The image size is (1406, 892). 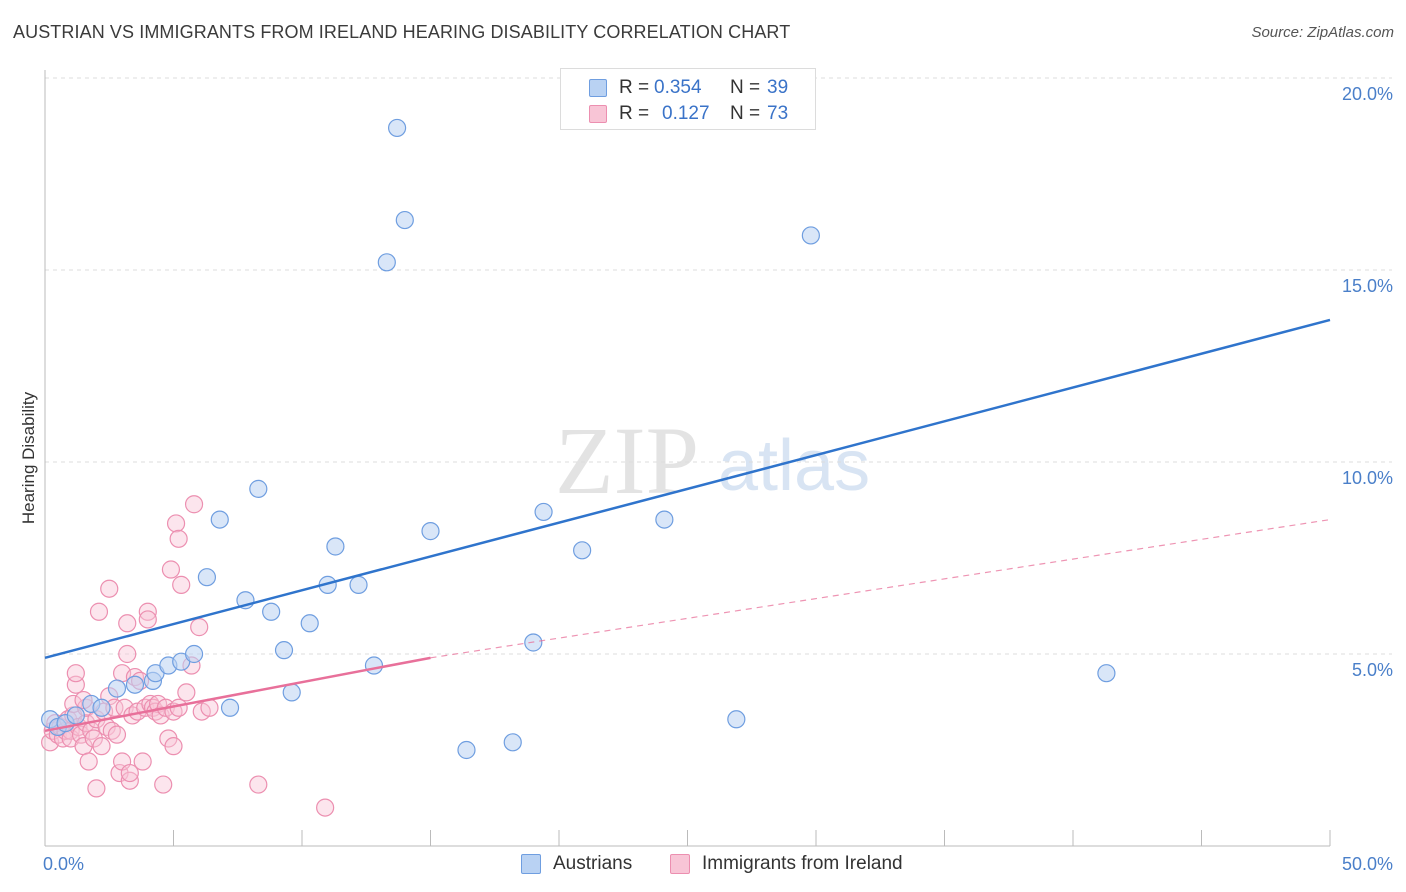 I want to click on austrians-swatch, so click(x=531, y=864).